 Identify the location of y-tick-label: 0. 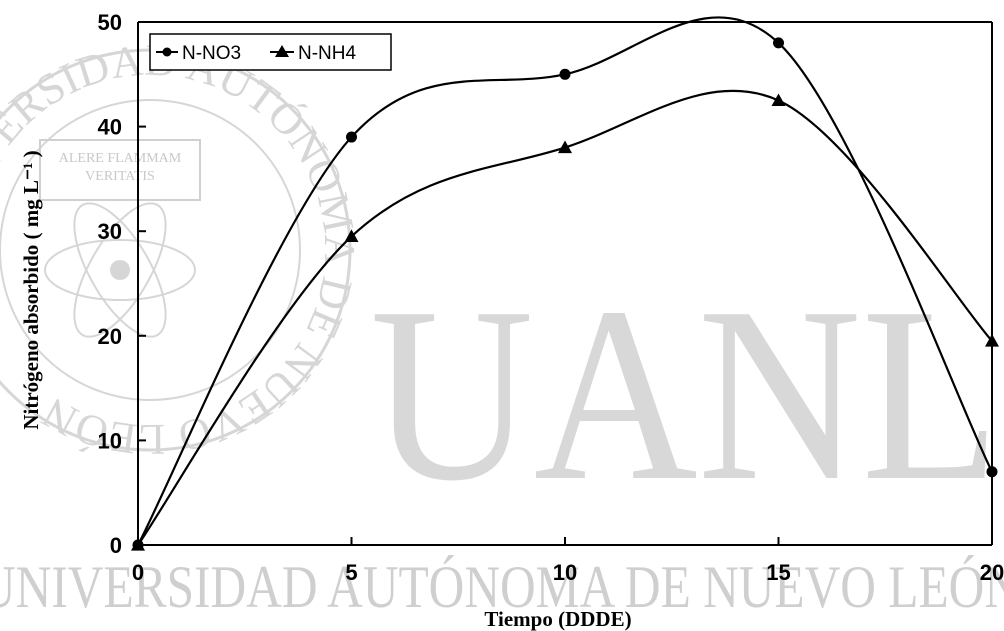
(116, 545).